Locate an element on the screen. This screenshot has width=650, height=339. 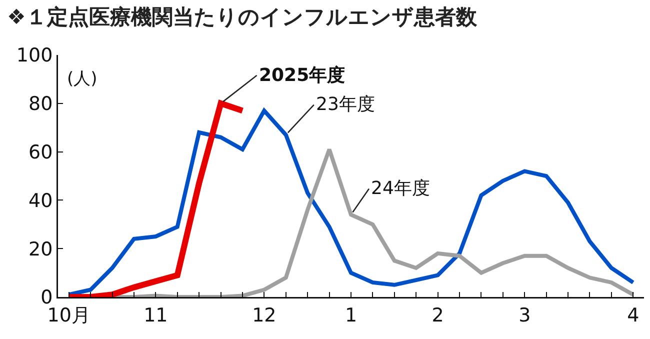
x-tick-label: 1 is located at coordinates (351, 315).